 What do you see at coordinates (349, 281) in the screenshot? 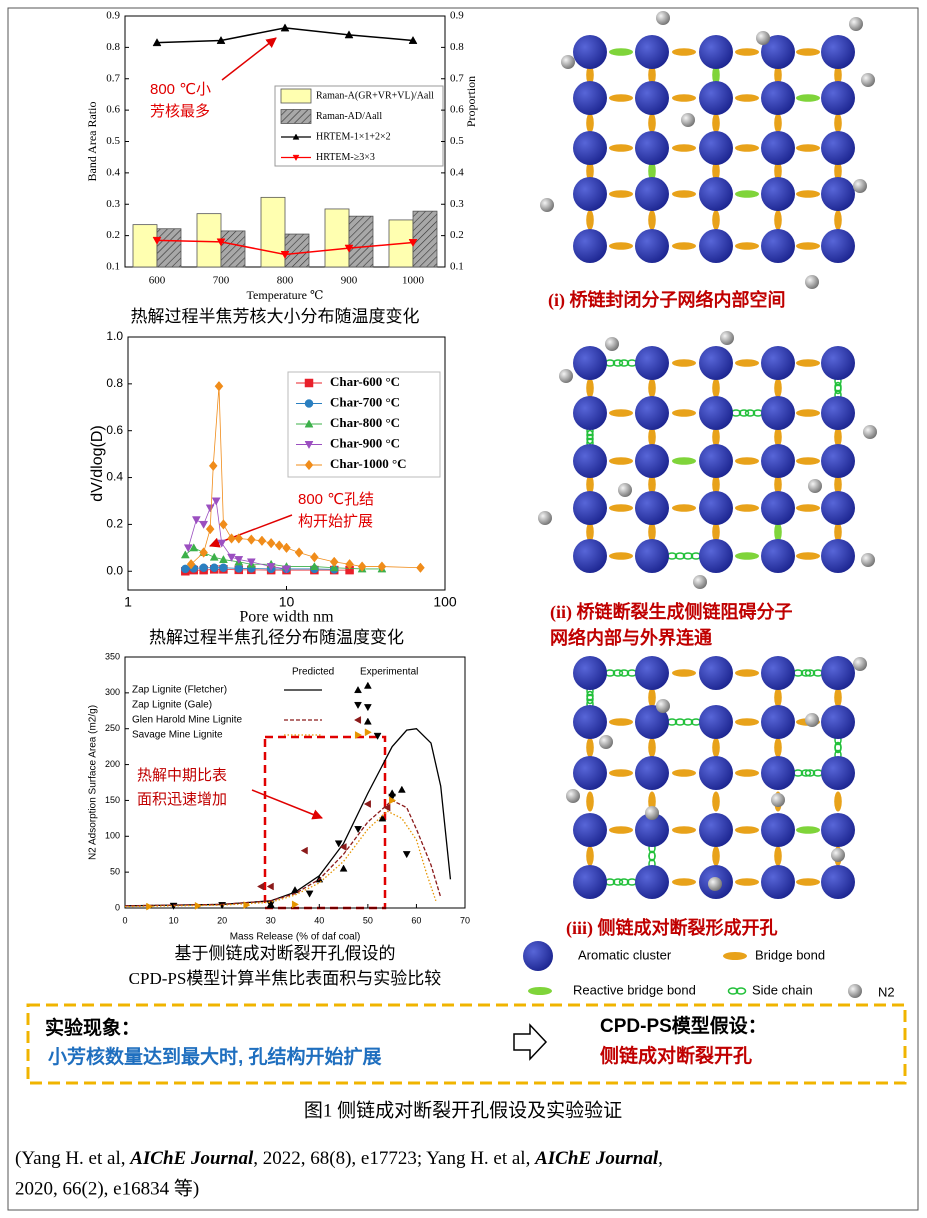
I see `x-tick-label: 900` at bounding box center [349, 281].